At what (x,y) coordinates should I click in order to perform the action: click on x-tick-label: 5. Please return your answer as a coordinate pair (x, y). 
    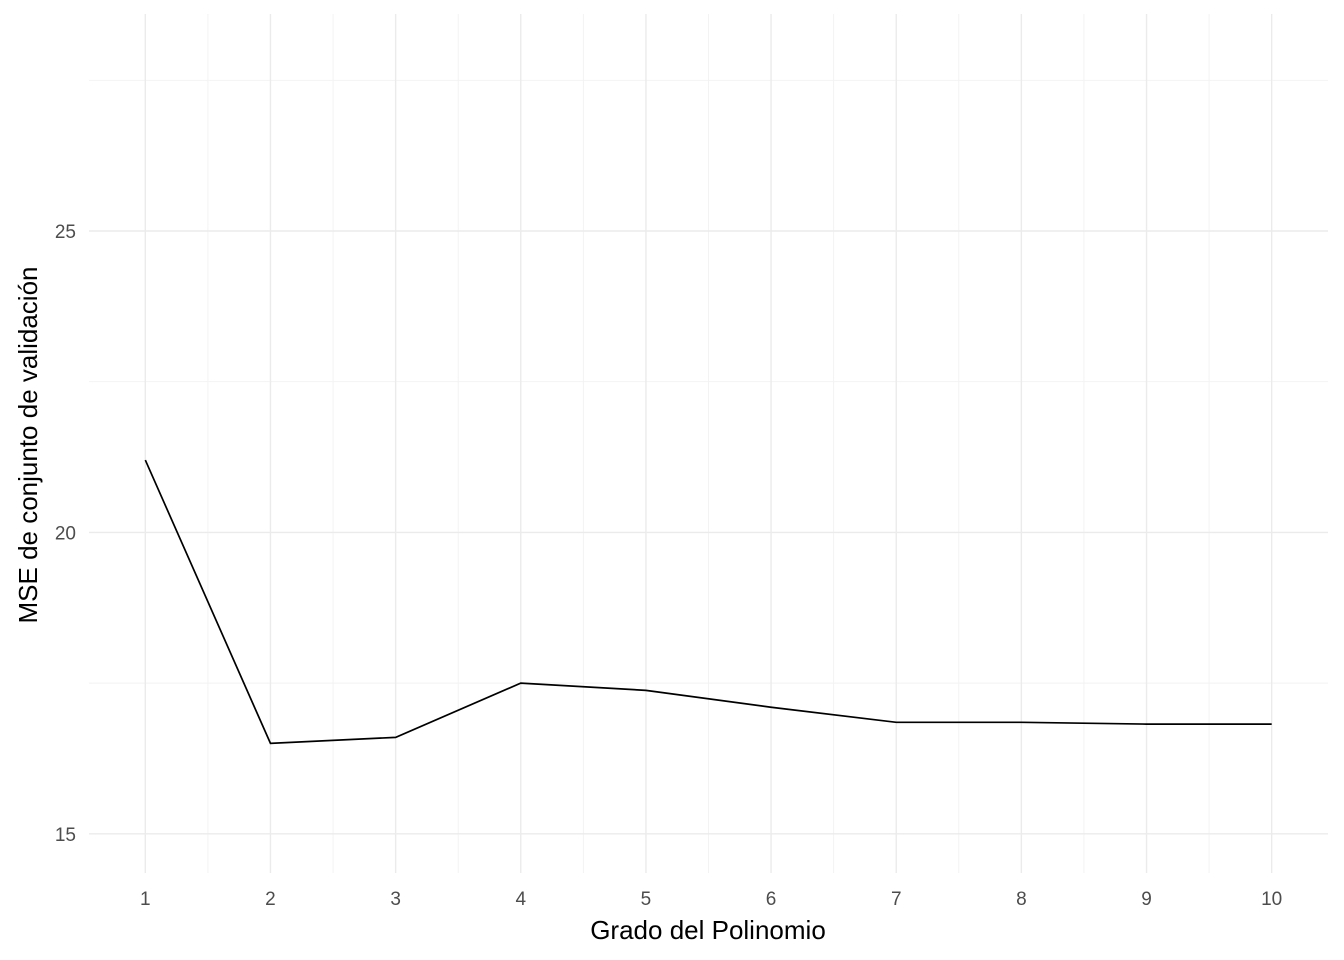
    Looking at the image, I should click on (646, 899).